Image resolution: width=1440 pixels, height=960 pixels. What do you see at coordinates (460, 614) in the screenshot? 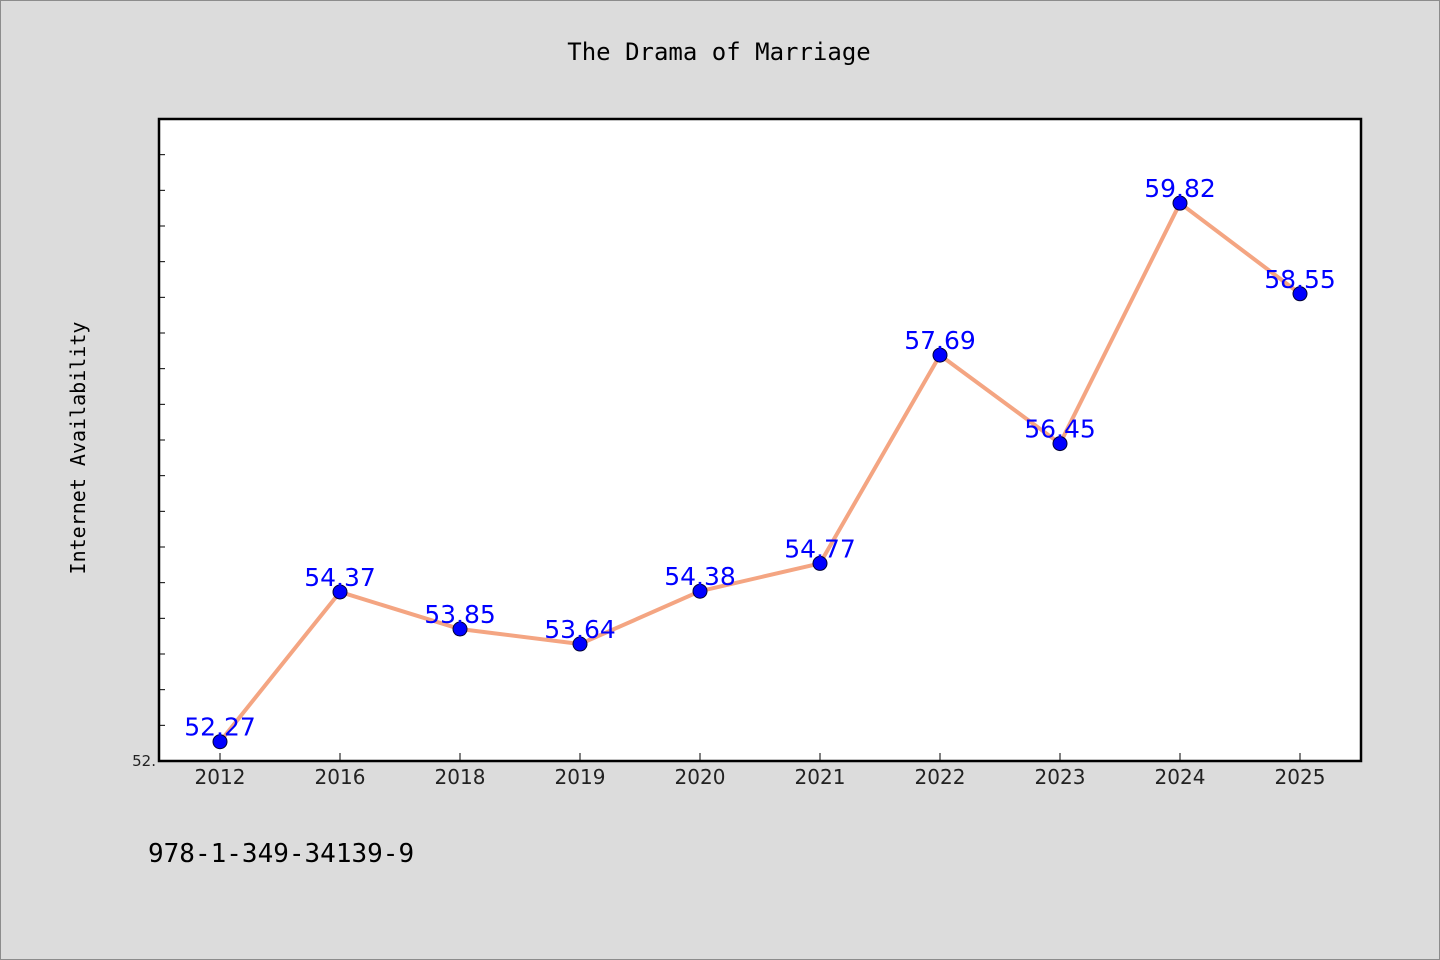
I see `data-label: 53.85` at bounding box center [460, 614].